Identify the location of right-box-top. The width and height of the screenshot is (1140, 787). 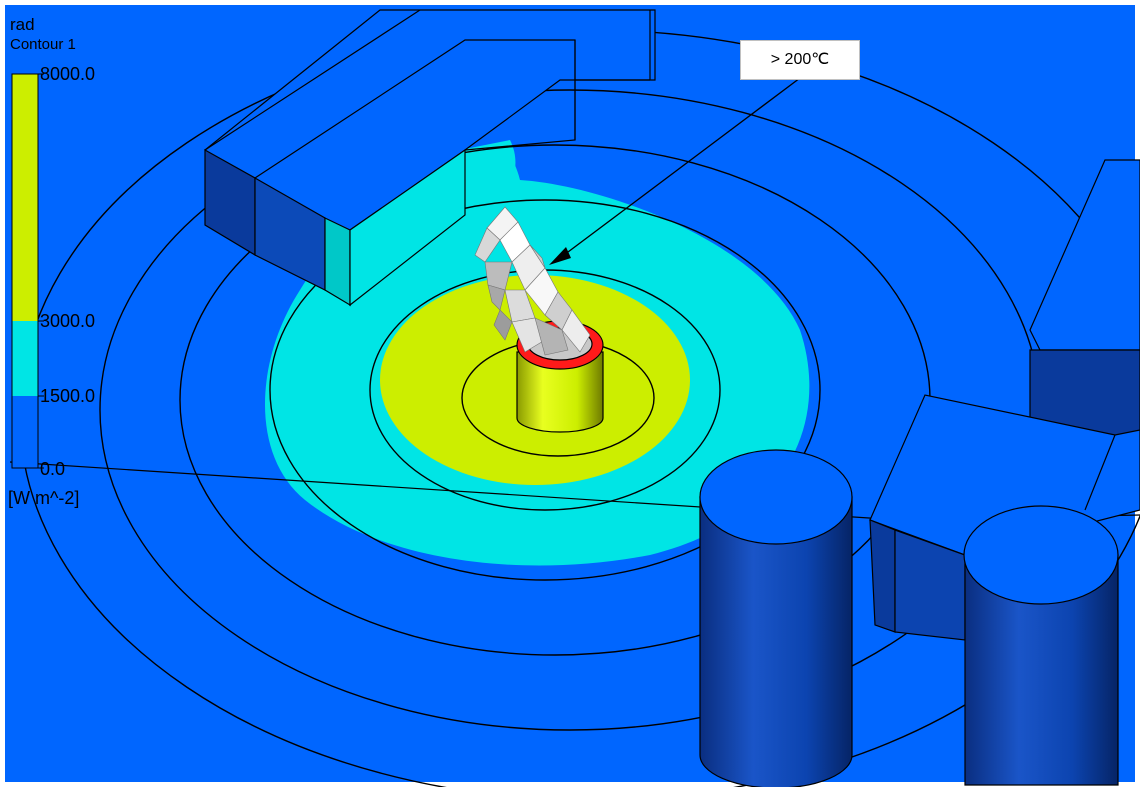
(1084, 255).